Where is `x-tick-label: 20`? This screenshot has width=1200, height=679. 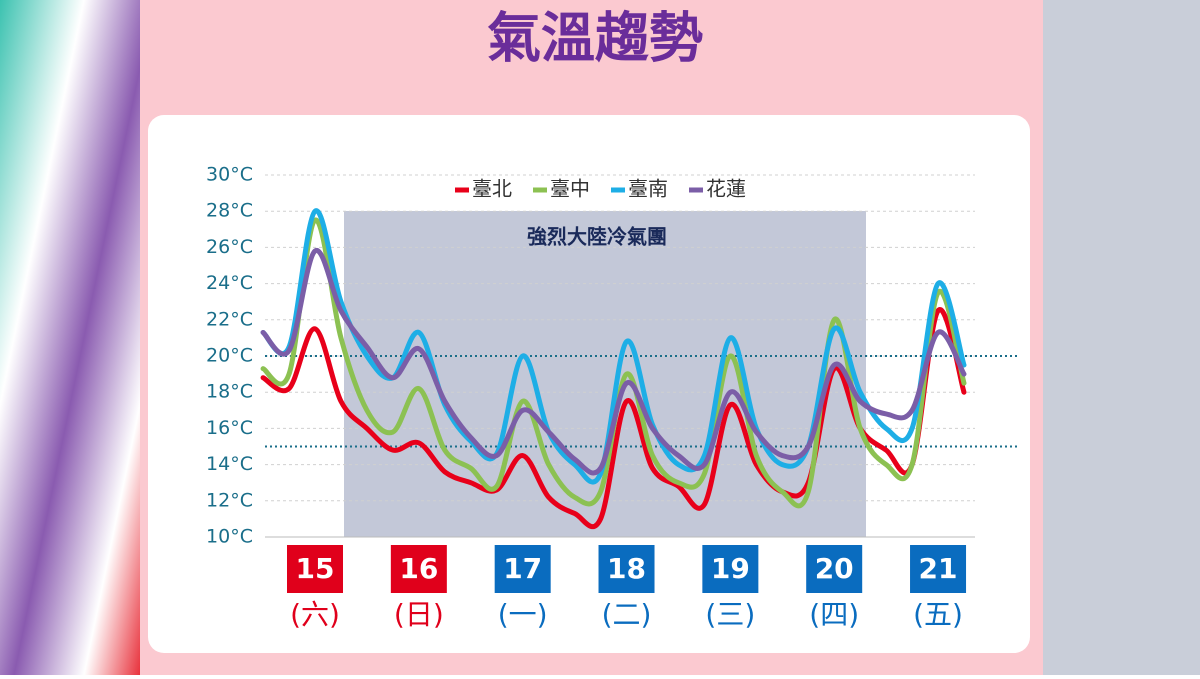 x-tick-label: 20 is located at coordinates (834, 568).